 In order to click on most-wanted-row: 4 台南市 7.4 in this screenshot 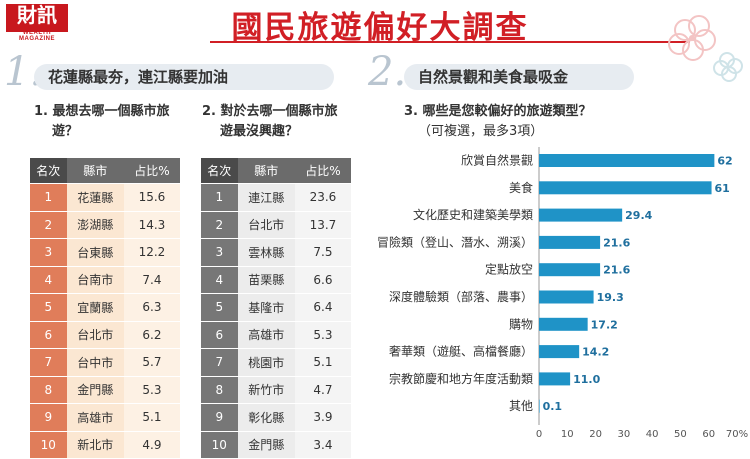, I will do `click(105, 280)`.